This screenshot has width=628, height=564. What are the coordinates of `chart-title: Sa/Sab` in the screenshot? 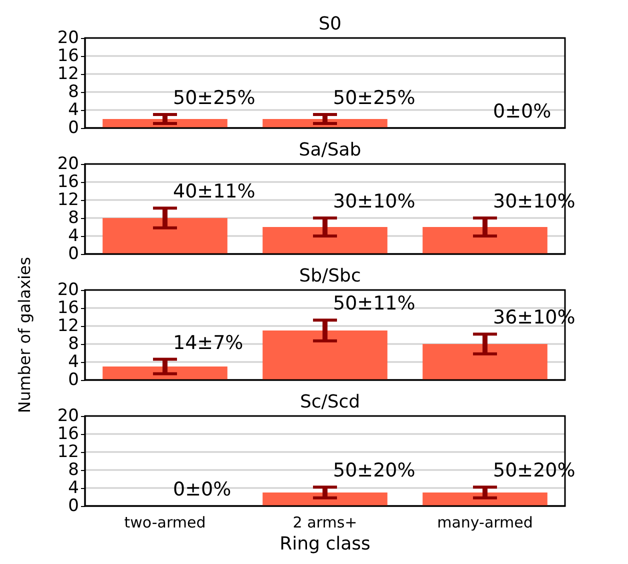 It's located at (330, 150).